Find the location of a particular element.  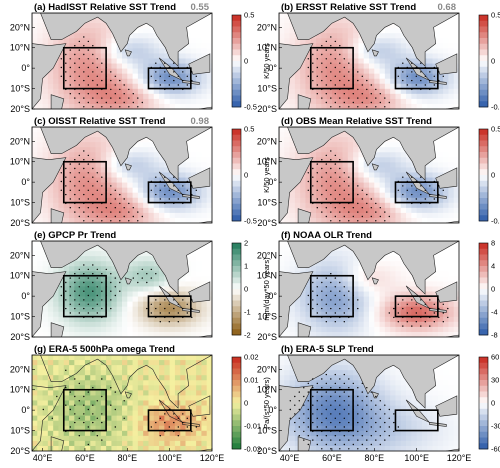

colorbar-step is located at coordinates (236, 411).